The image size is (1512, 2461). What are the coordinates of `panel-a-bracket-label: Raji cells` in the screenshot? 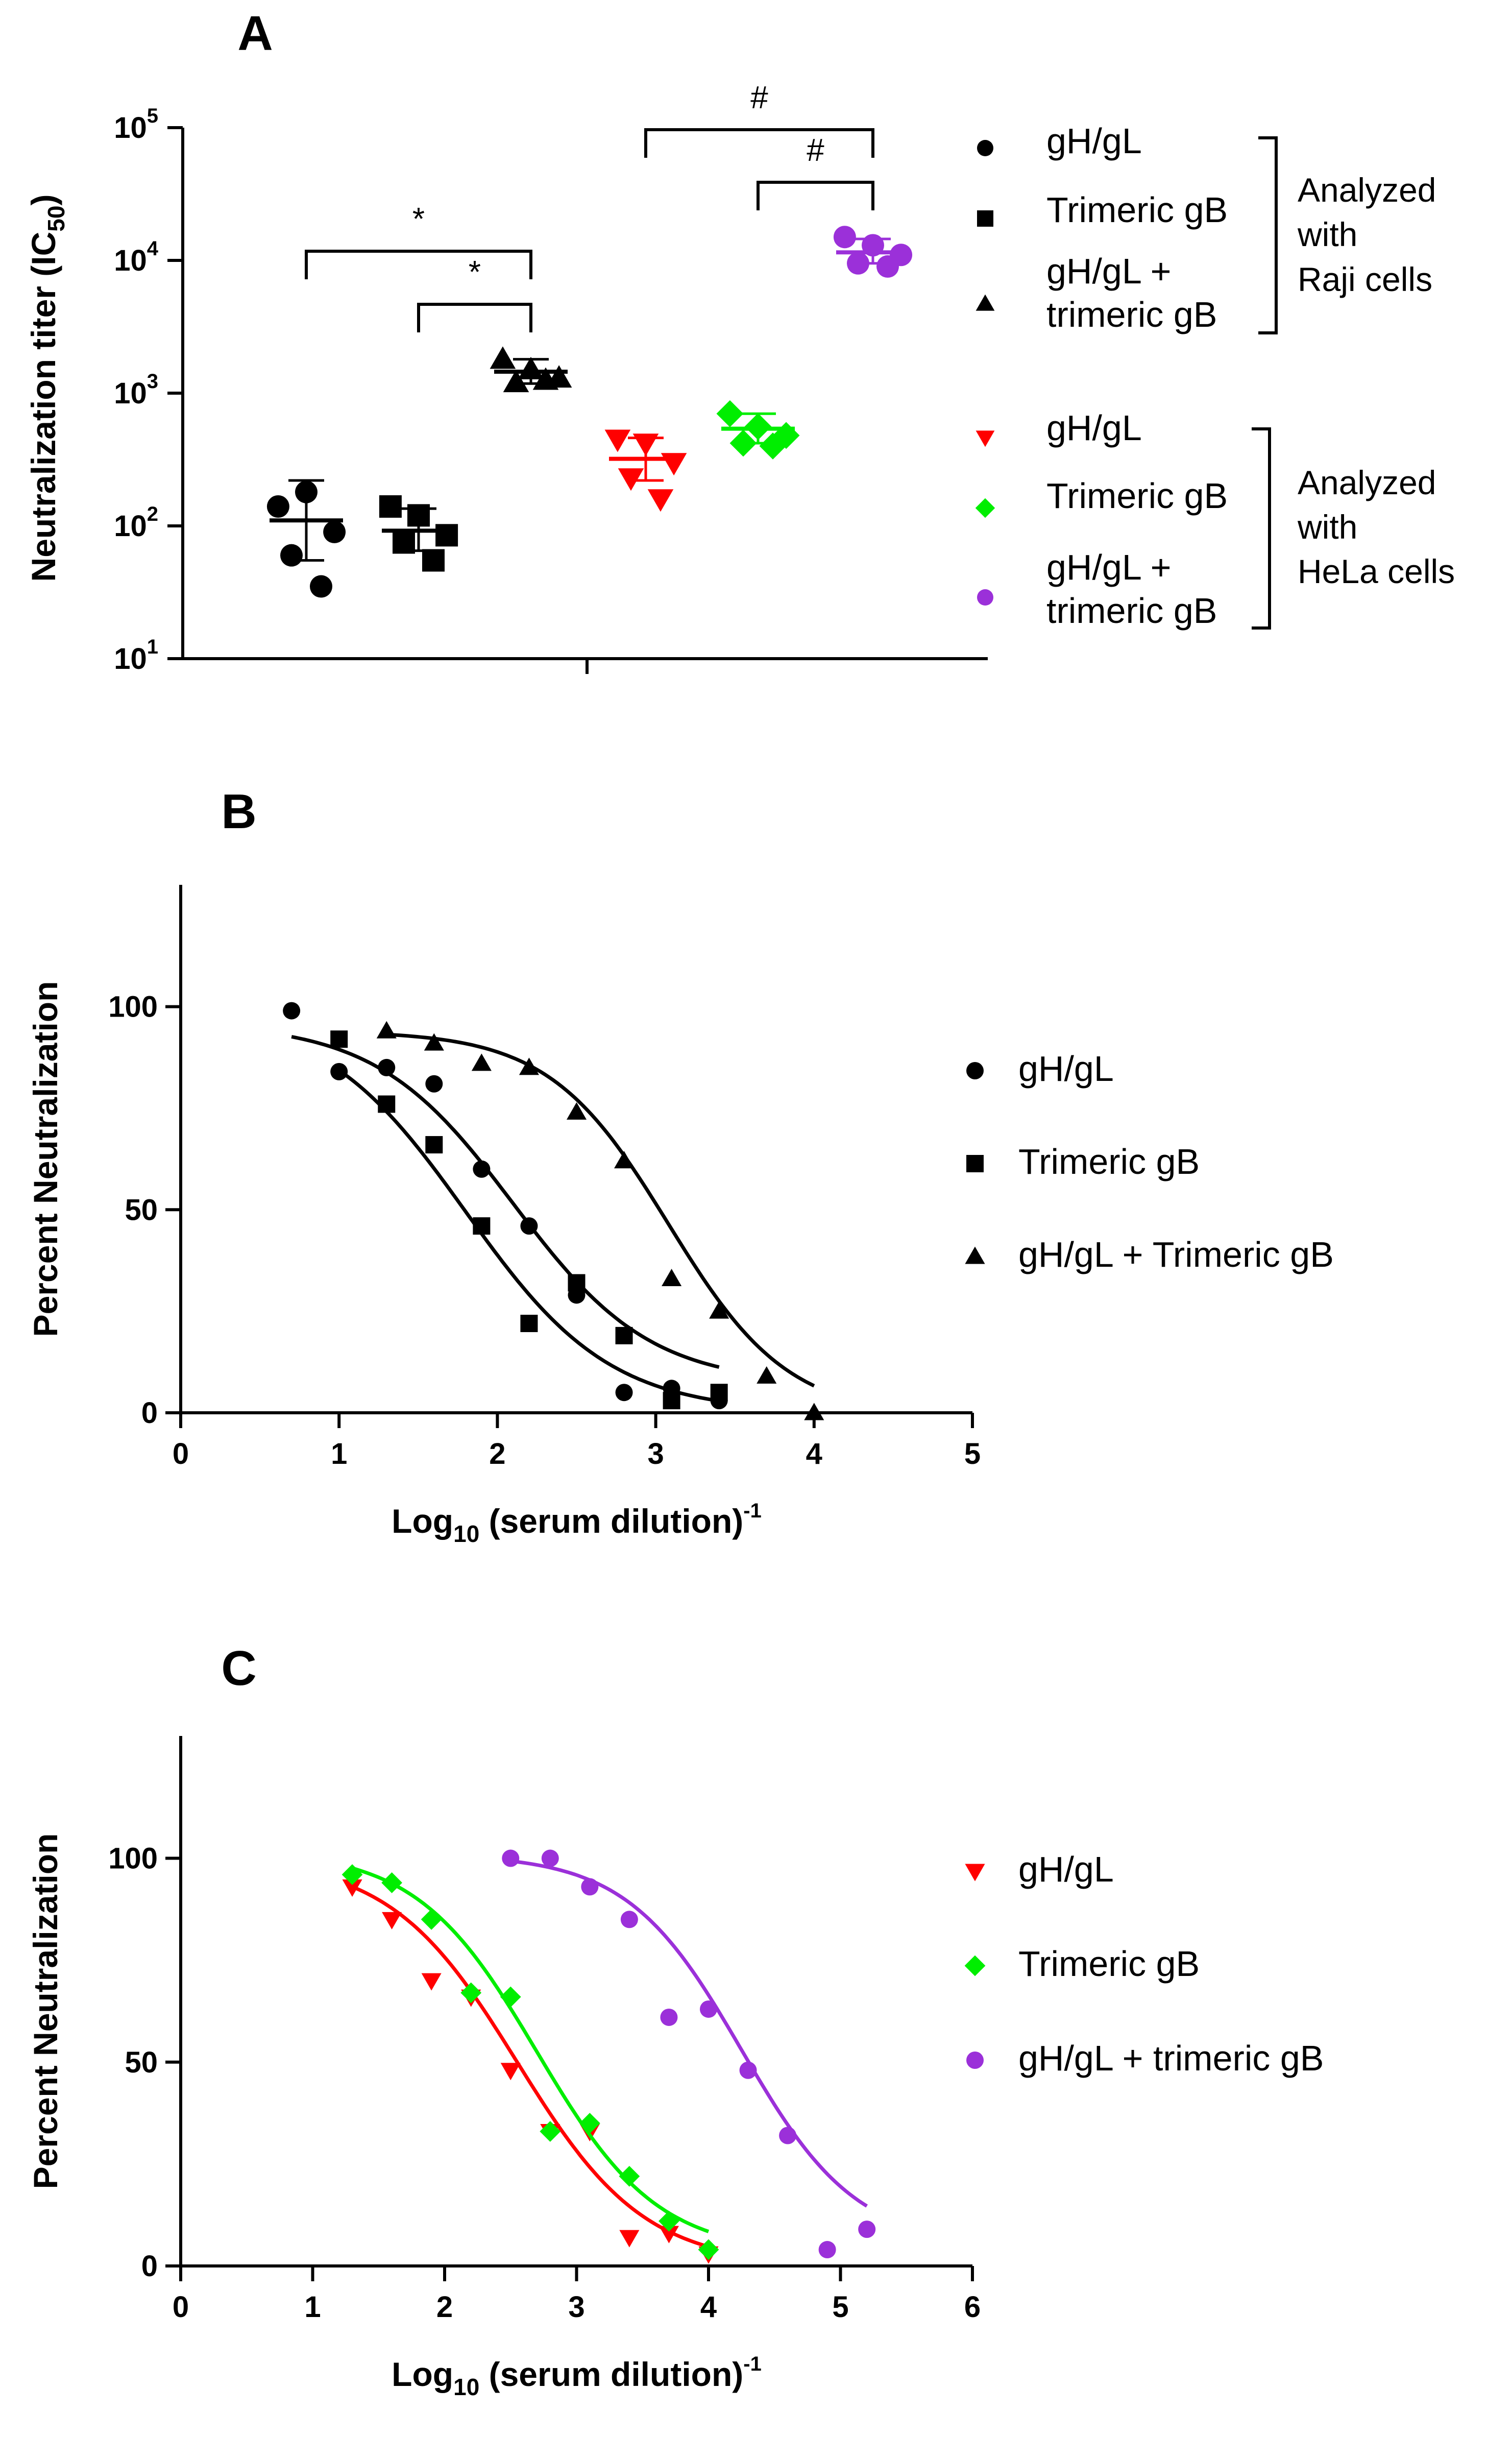 It's located at (1365, 279).